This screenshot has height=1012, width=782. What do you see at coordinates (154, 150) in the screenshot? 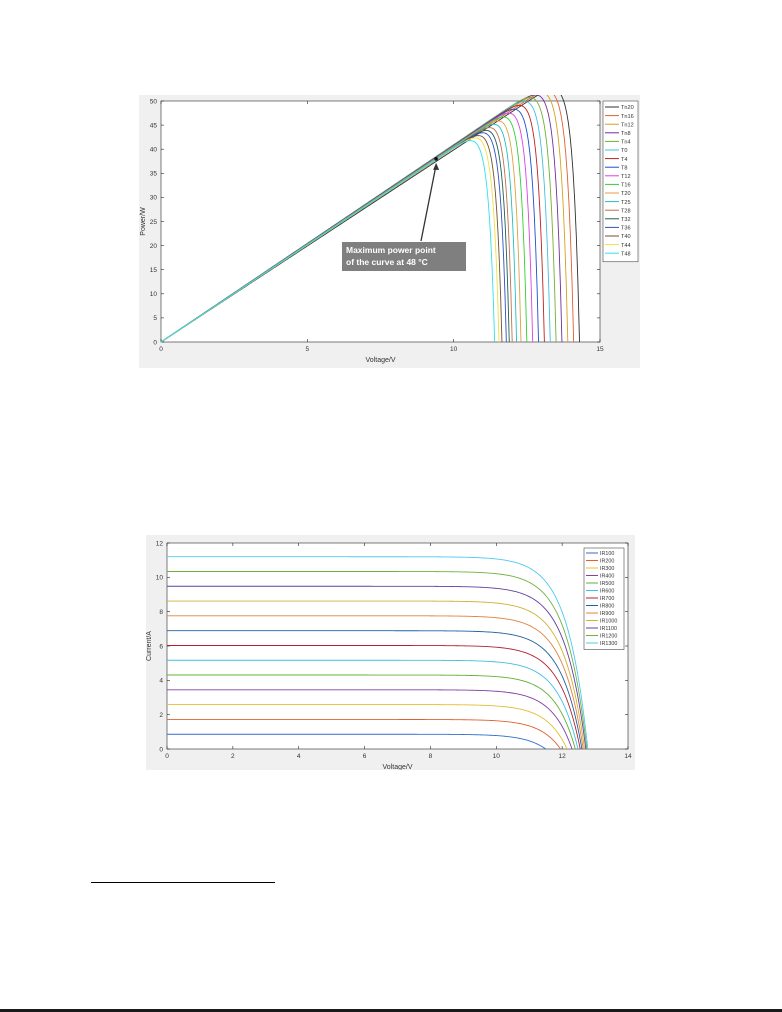
I see `y-tick-label: 40` at bounding box center [154, 150].